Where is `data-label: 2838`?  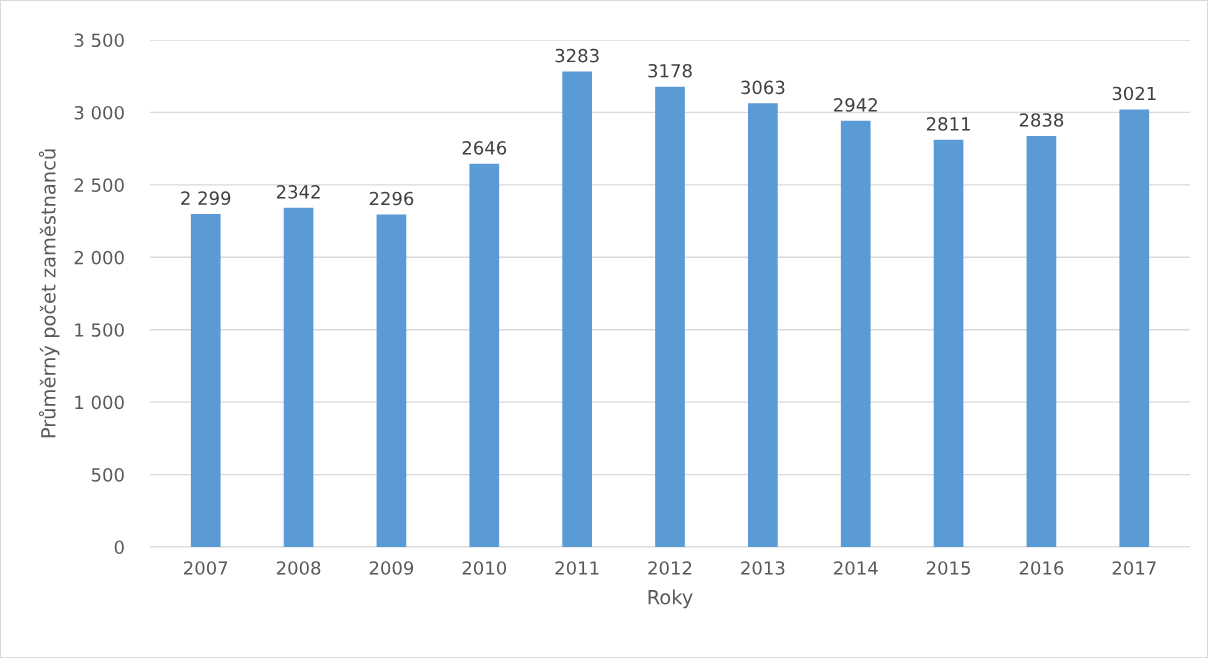 data-label: 2838 is located at coordinates (1041, 120).